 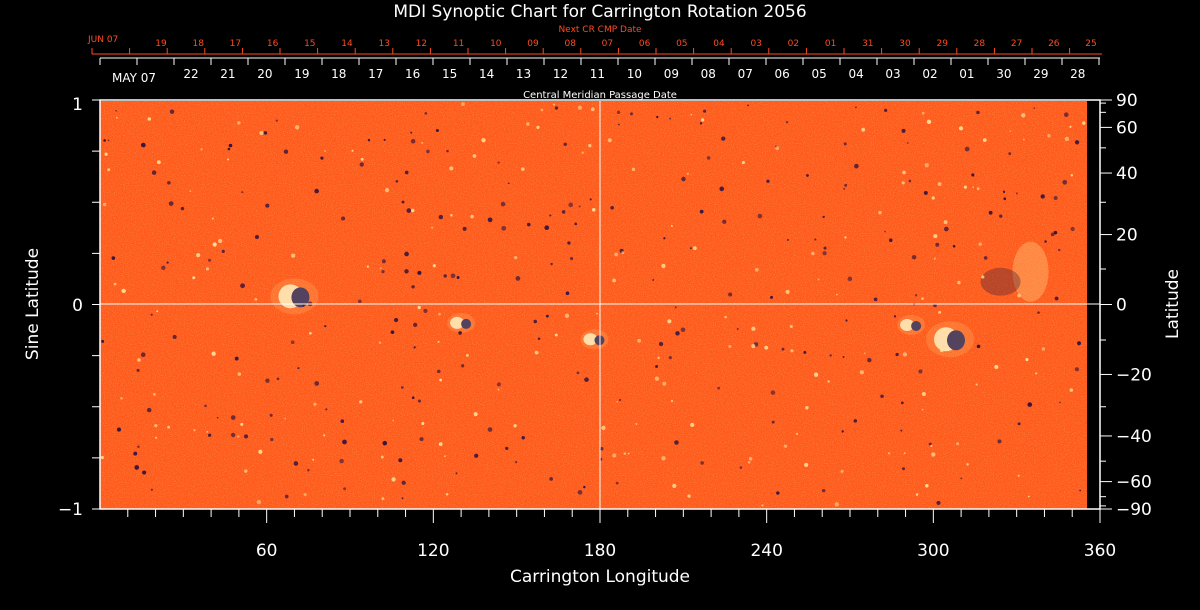 I want to click on next-cr-date-label: 02, so click(x=793, y=44).